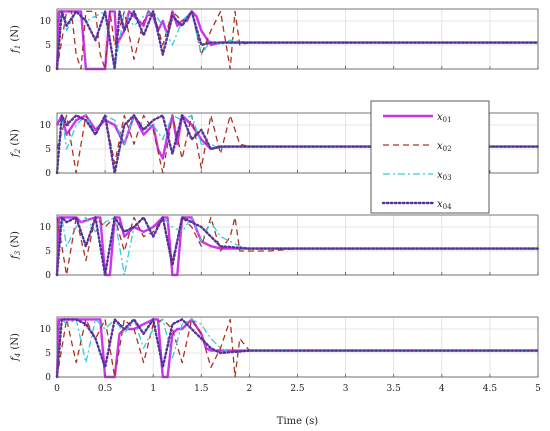 The width and height of the screenshot is (550, 431). What do you see at coordinates (250, 389) in the screenshot?
I see `x-tick-label: 2` at bounding box center [250, 389].